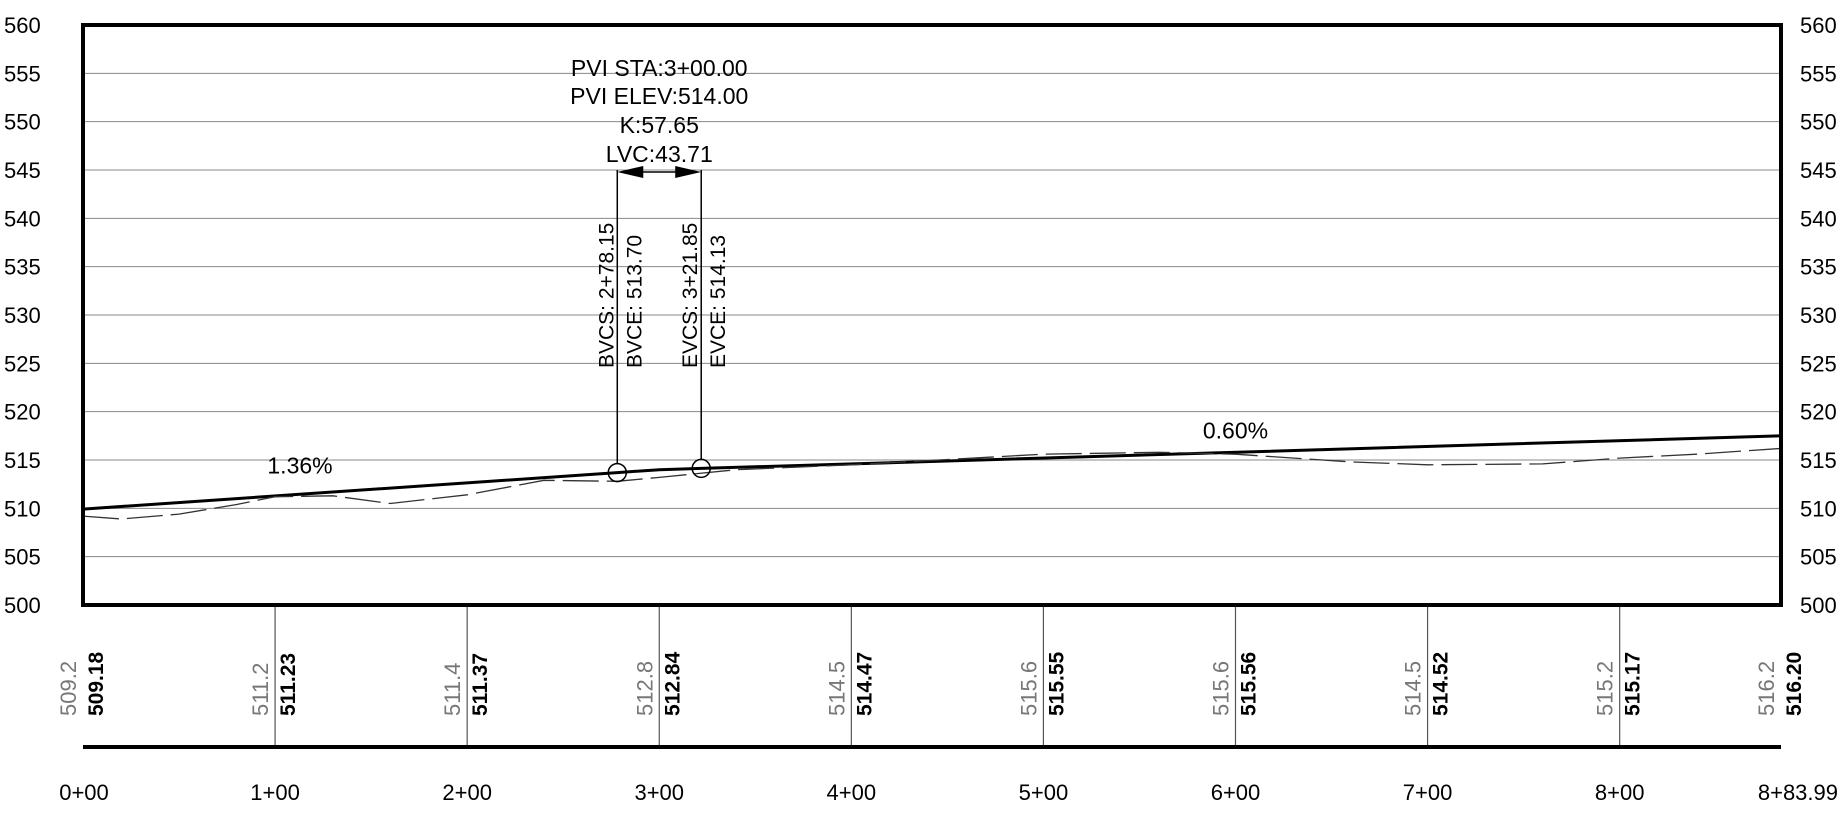  What do you see at coordinates (275, 792) in the screenshot?
I see `x-tick-label: 1+00` at bounding box center [275, 792].